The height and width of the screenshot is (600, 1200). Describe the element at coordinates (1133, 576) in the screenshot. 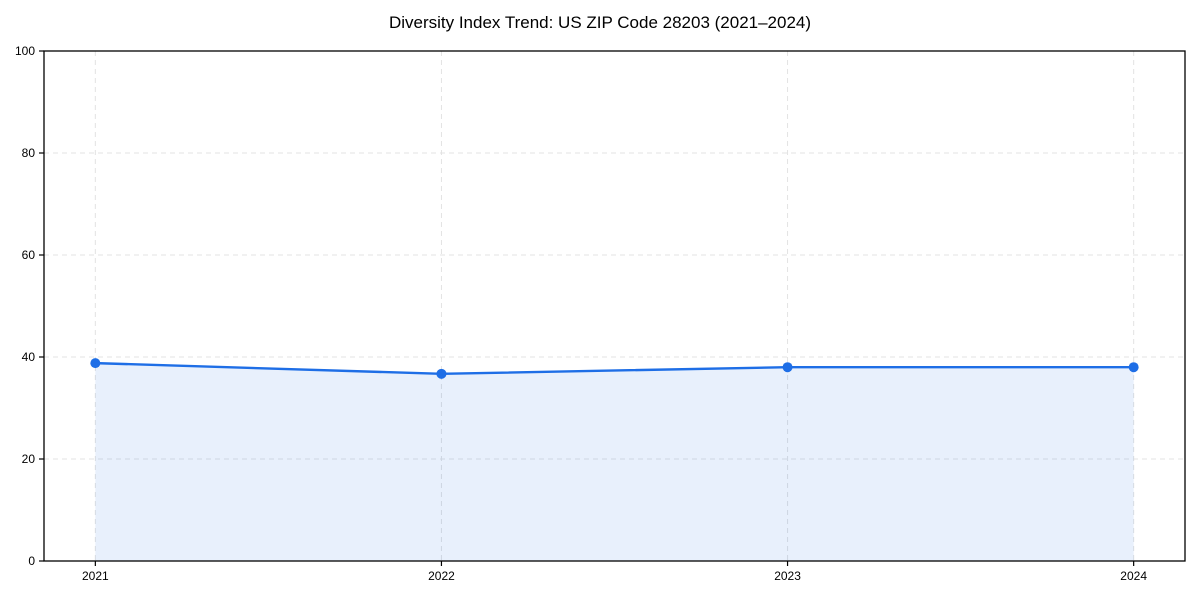

I see `x-axis-tick-label: 2024` at that location.